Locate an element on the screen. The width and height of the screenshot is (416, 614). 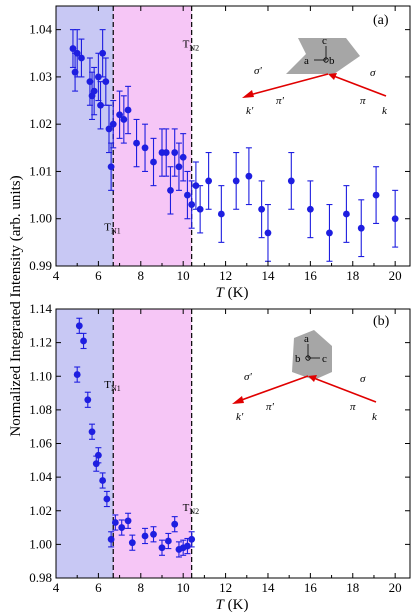
x-tick-label: 6 is located at coordinates (98, 587).